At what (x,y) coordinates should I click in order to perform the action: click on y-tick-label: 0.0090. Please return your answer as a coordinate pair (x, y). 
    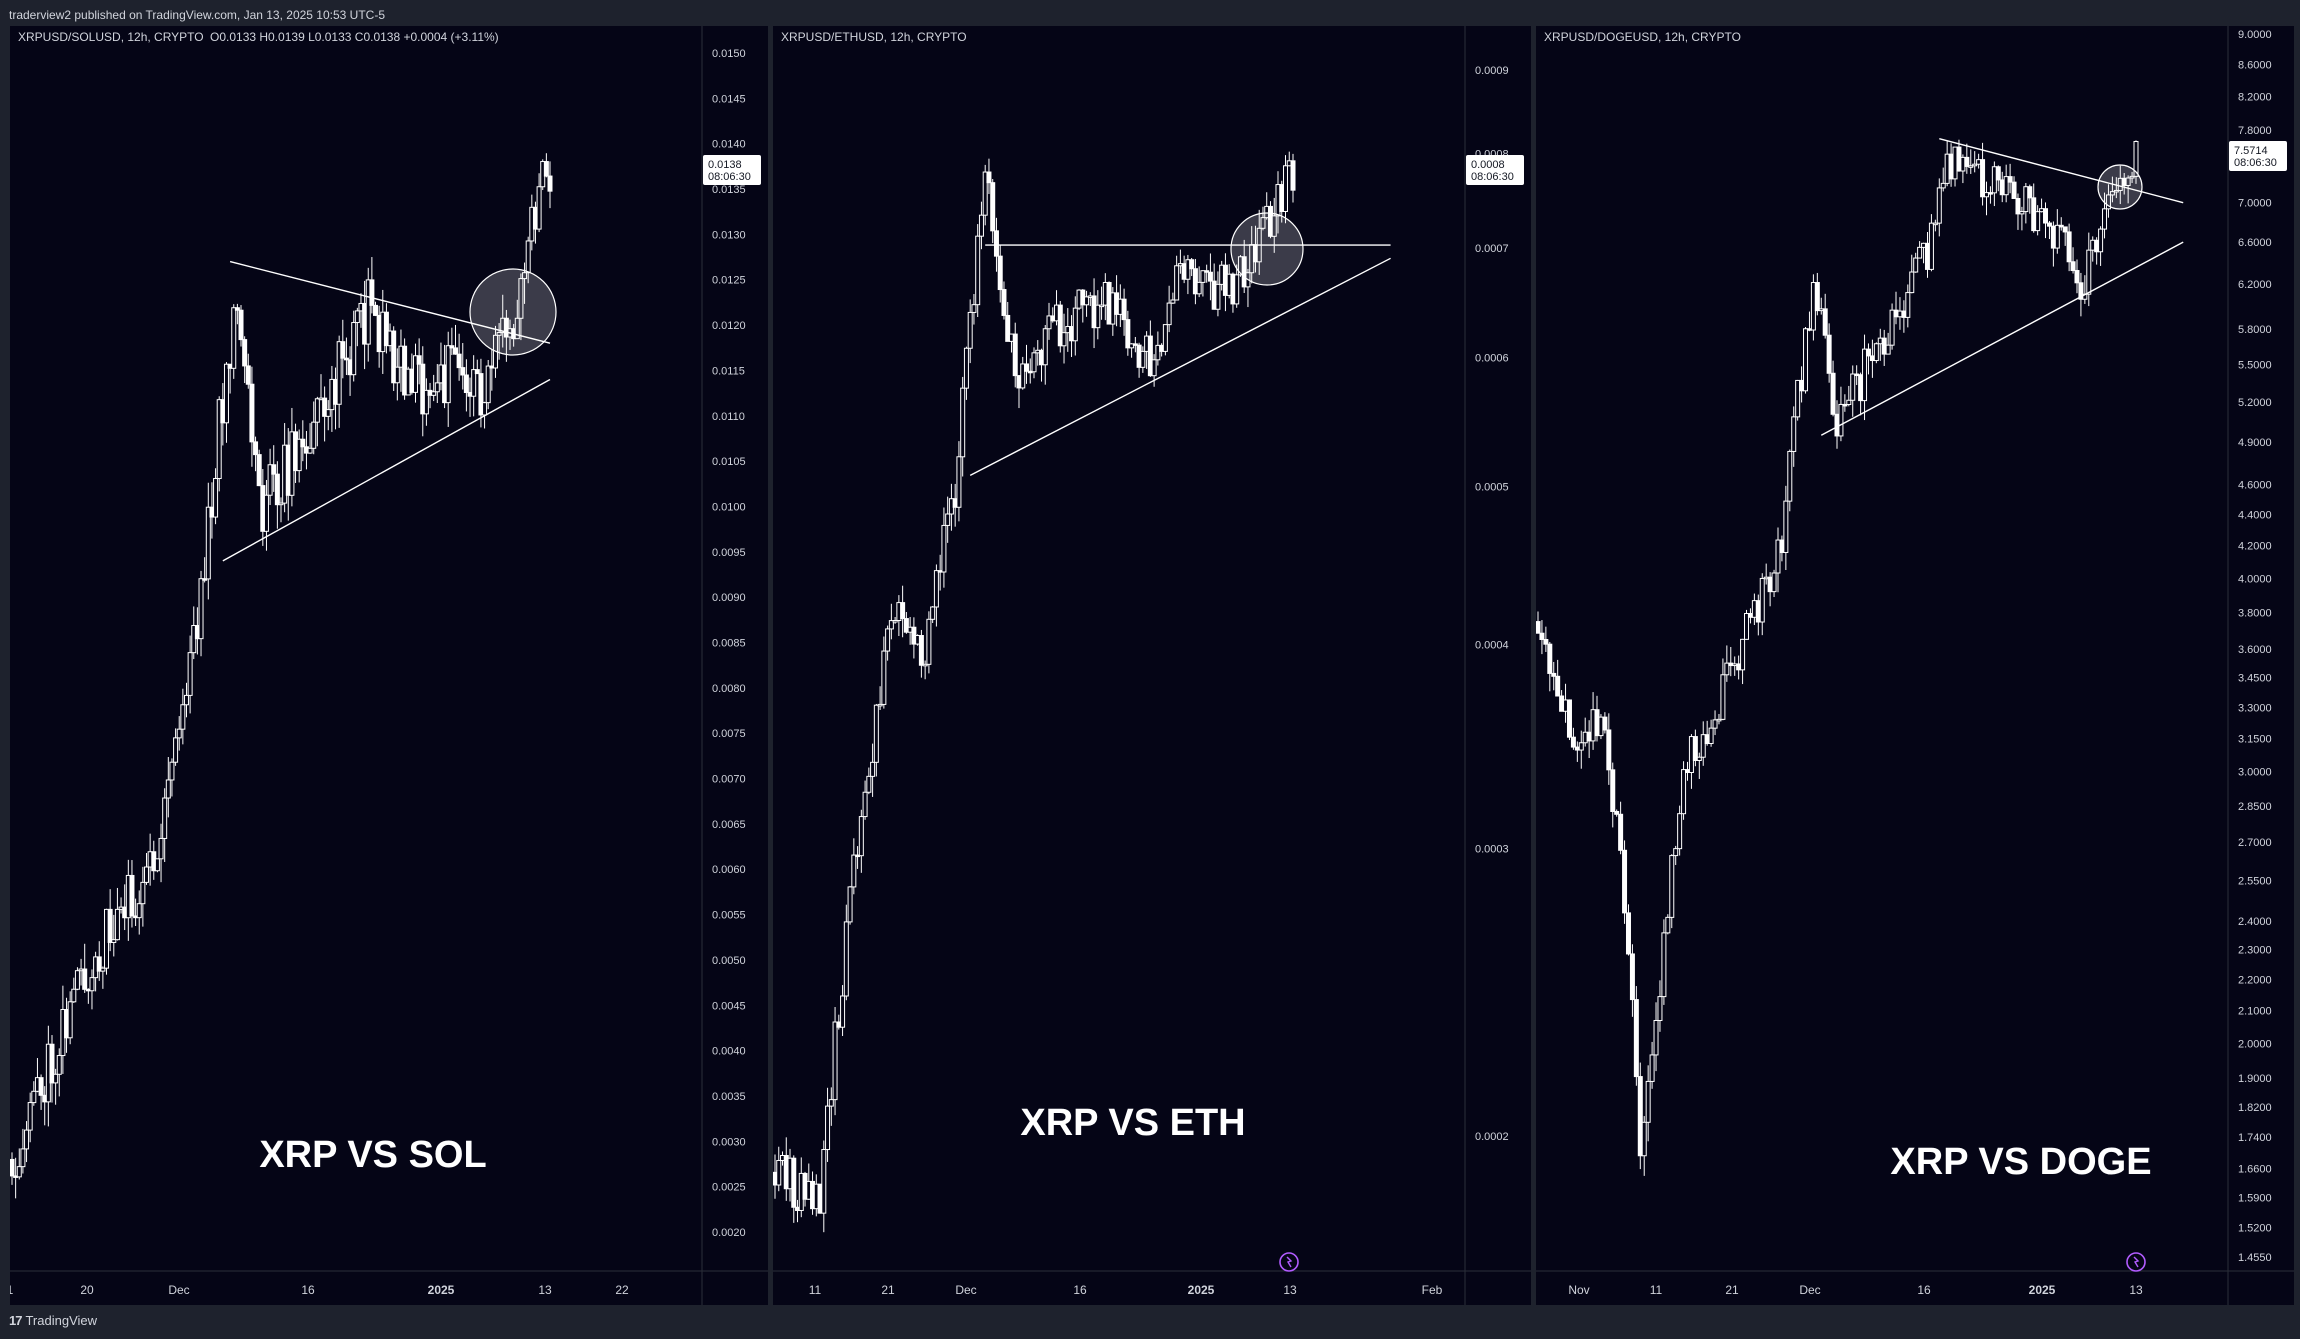
    Looking at the image, I should click on (729, 598).